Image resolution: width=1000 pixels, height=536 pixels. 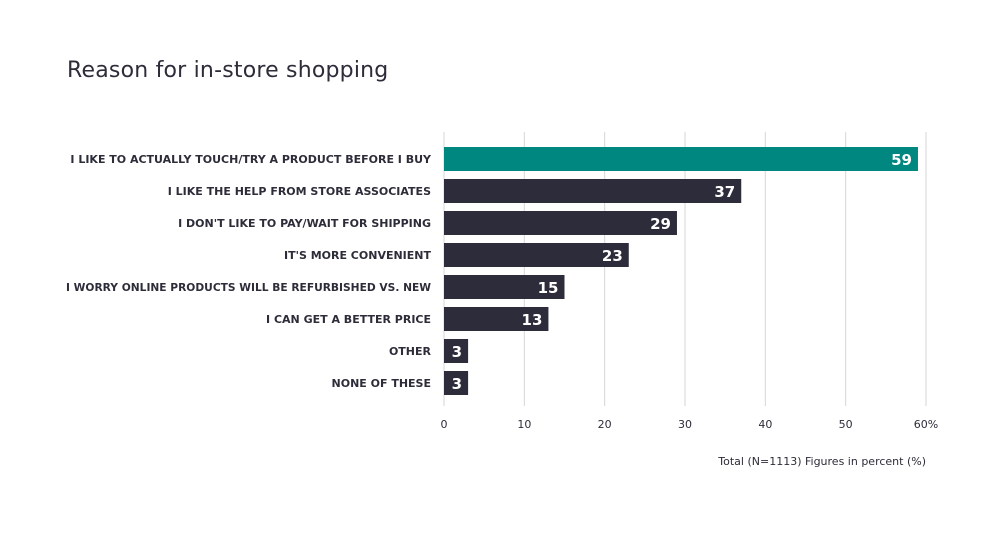 I want to click on category-label: I LIKE THE HELP FROM STORE ASSOCIATES, so click(x=299, y=191).